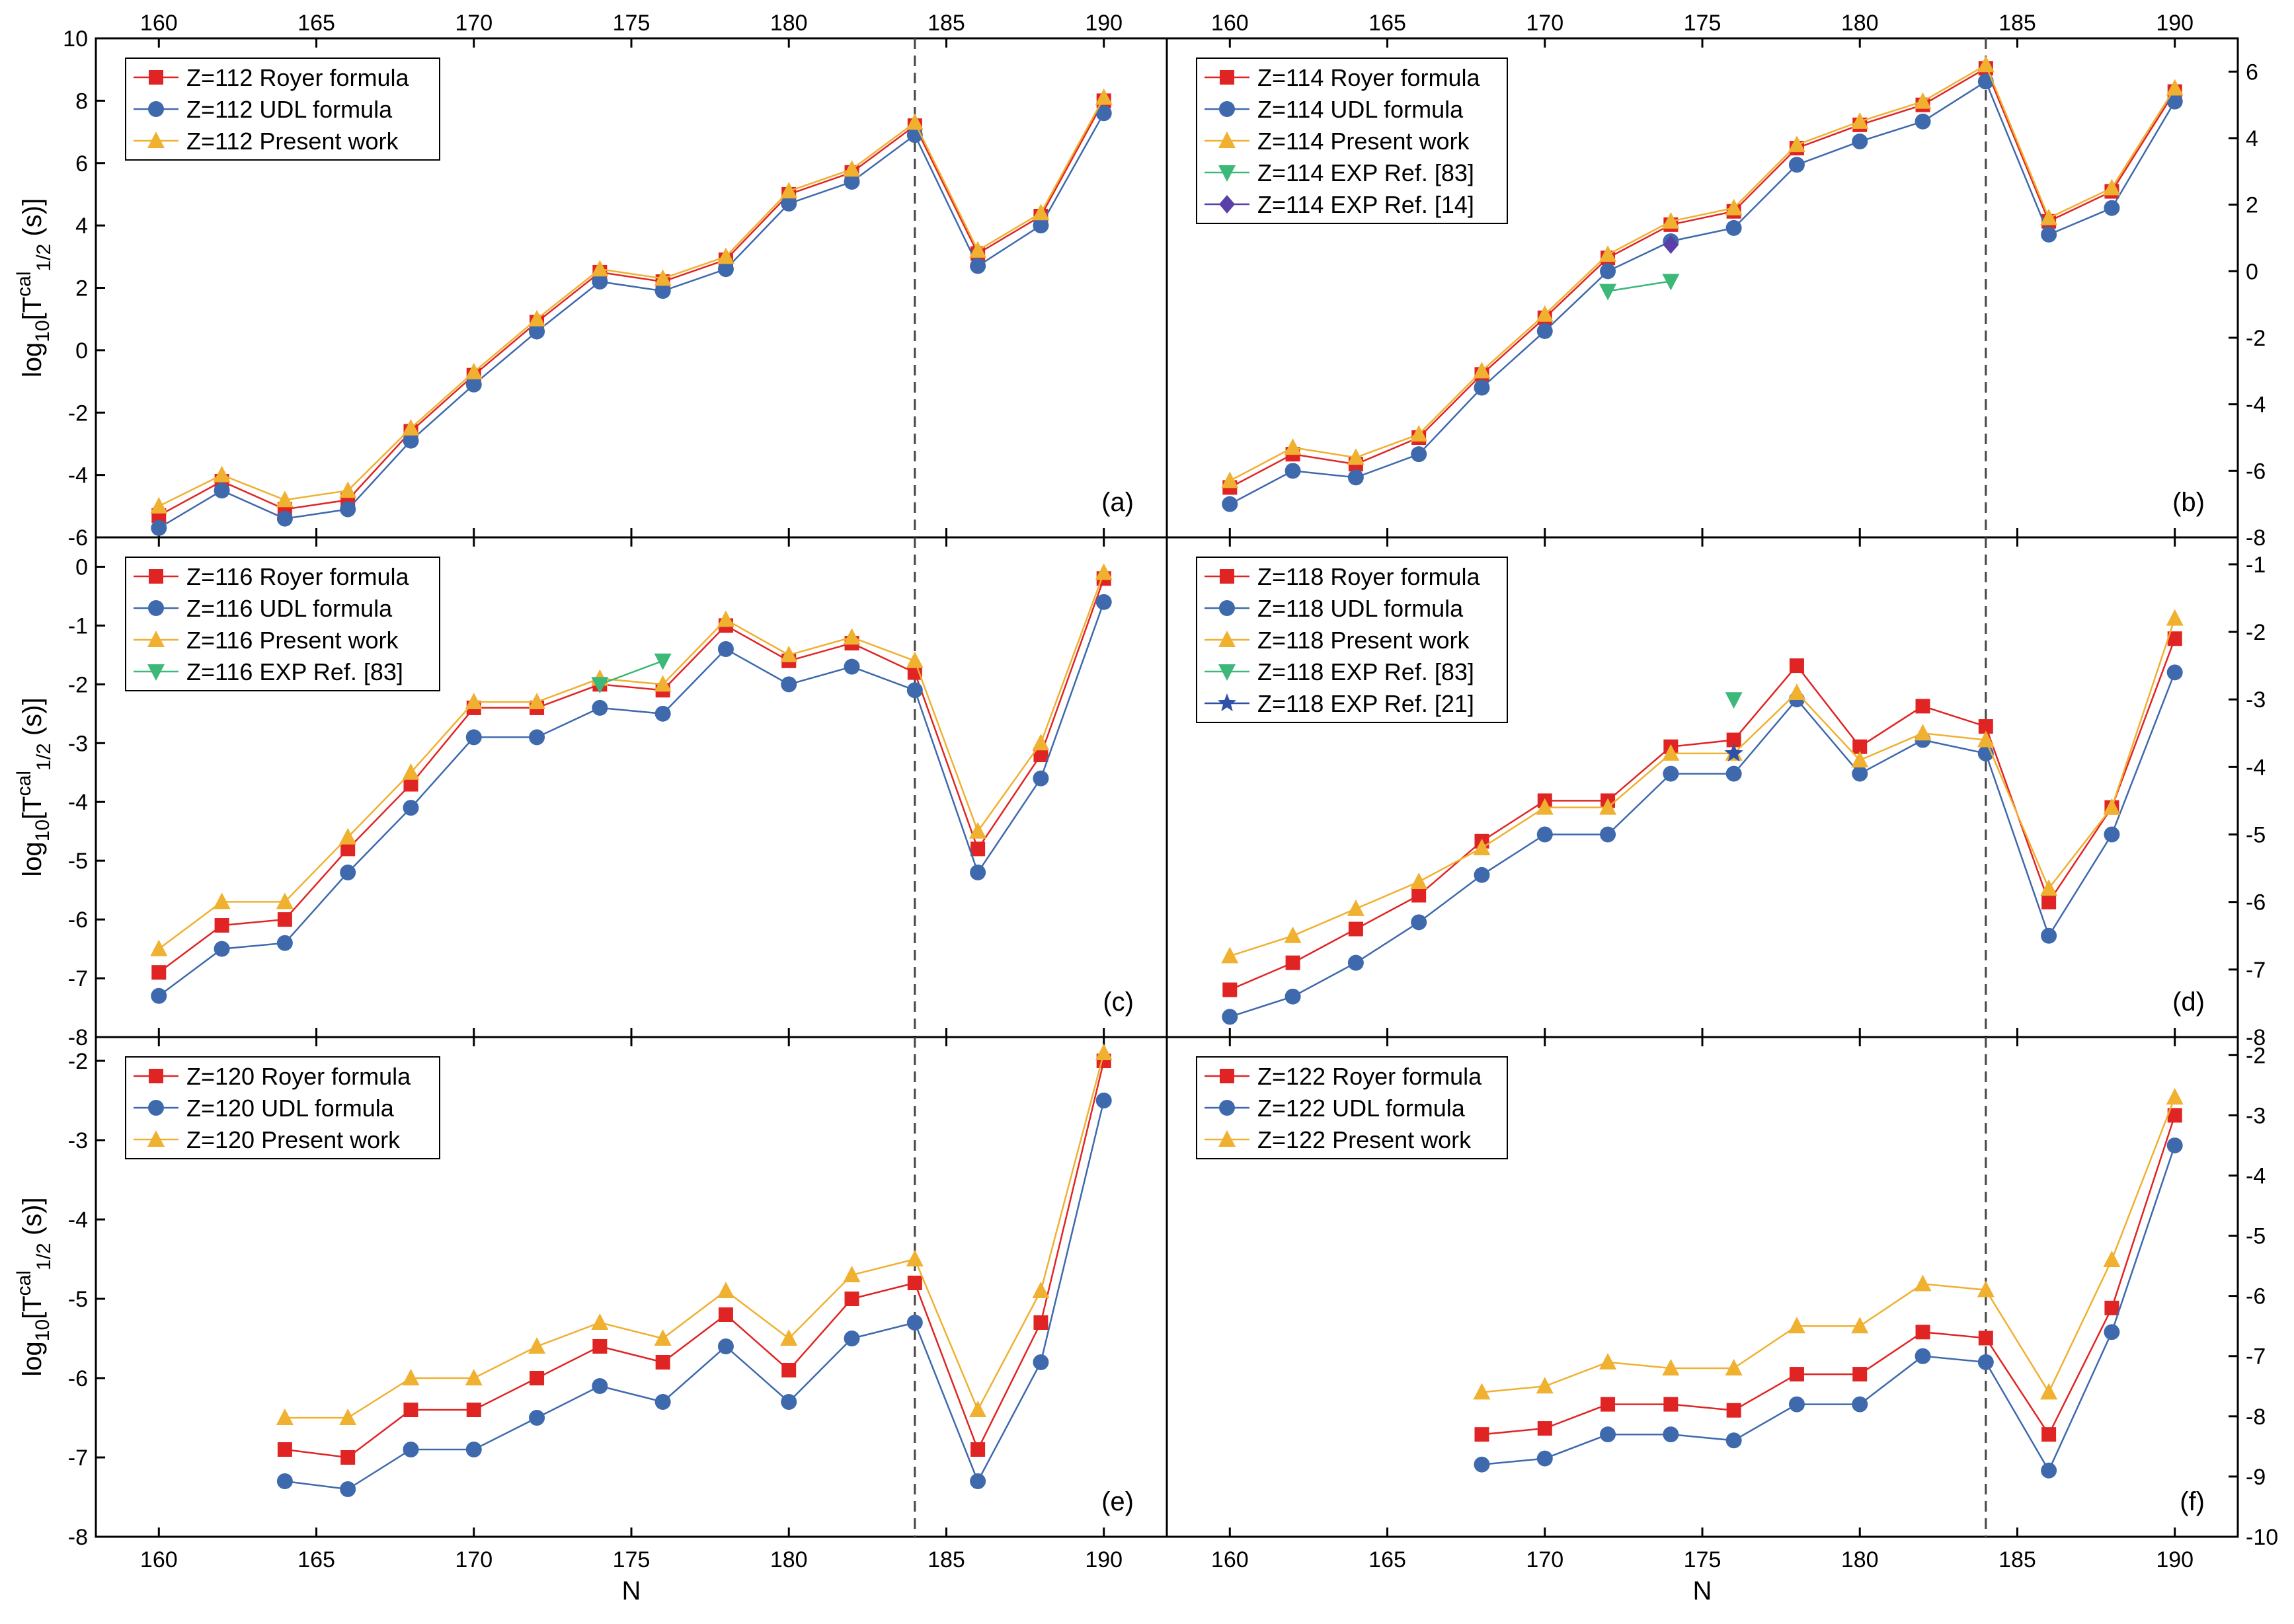 The width and height of the screenshot is (2294, 1624). I want to click on x-tick-label-top: 175, so click(632, 23).